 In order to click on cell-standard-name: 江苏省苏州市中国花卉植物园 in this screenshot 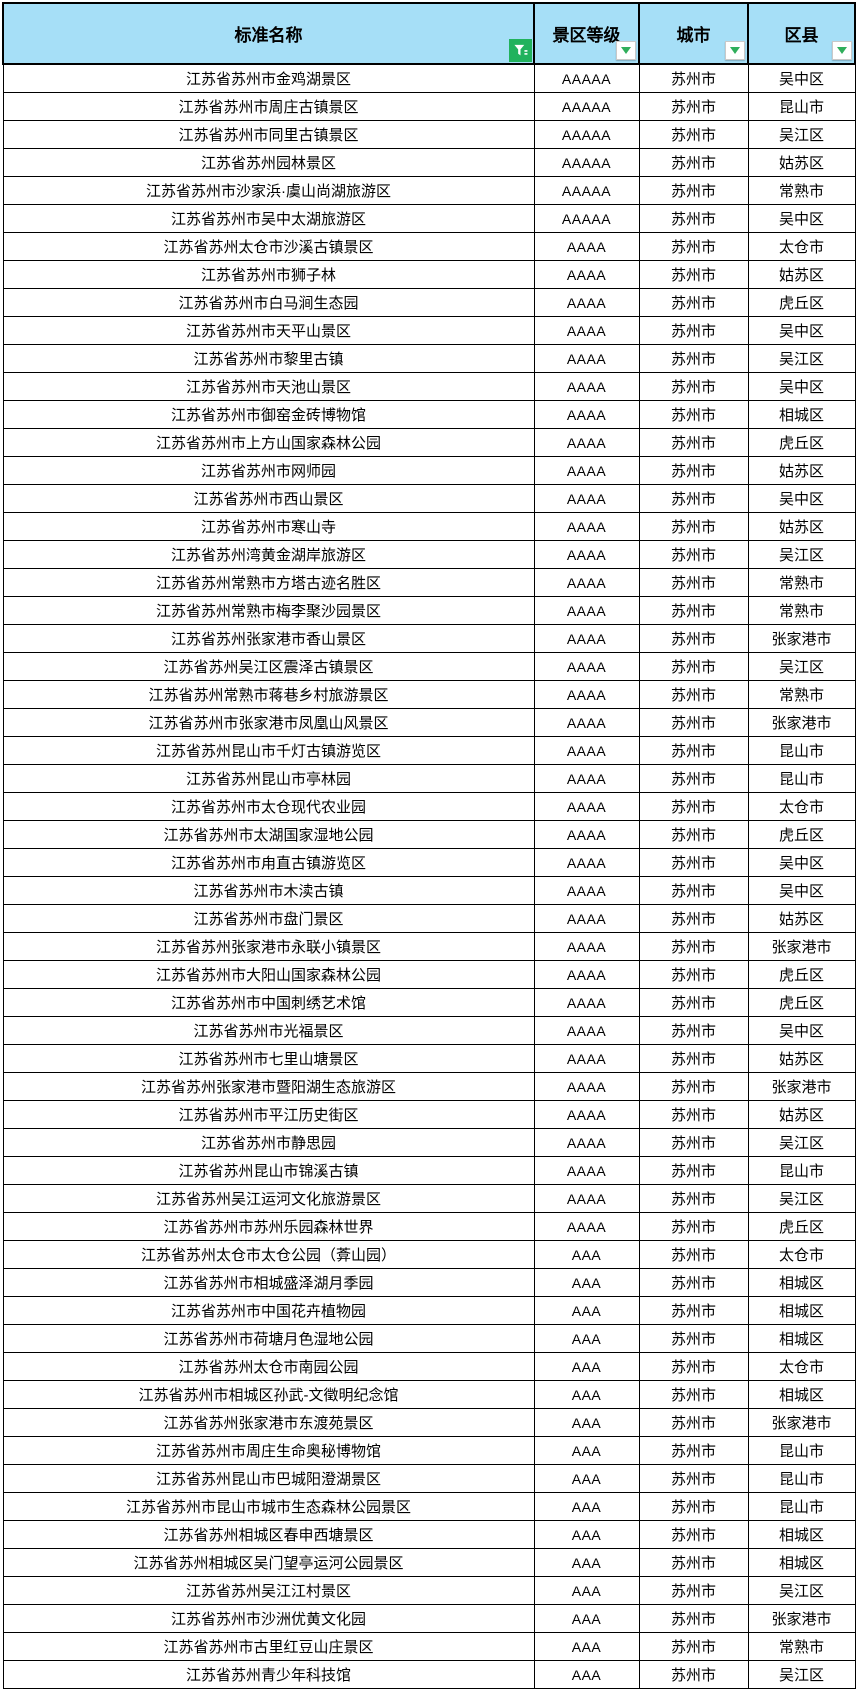, I will do `click(268, 1310)`.